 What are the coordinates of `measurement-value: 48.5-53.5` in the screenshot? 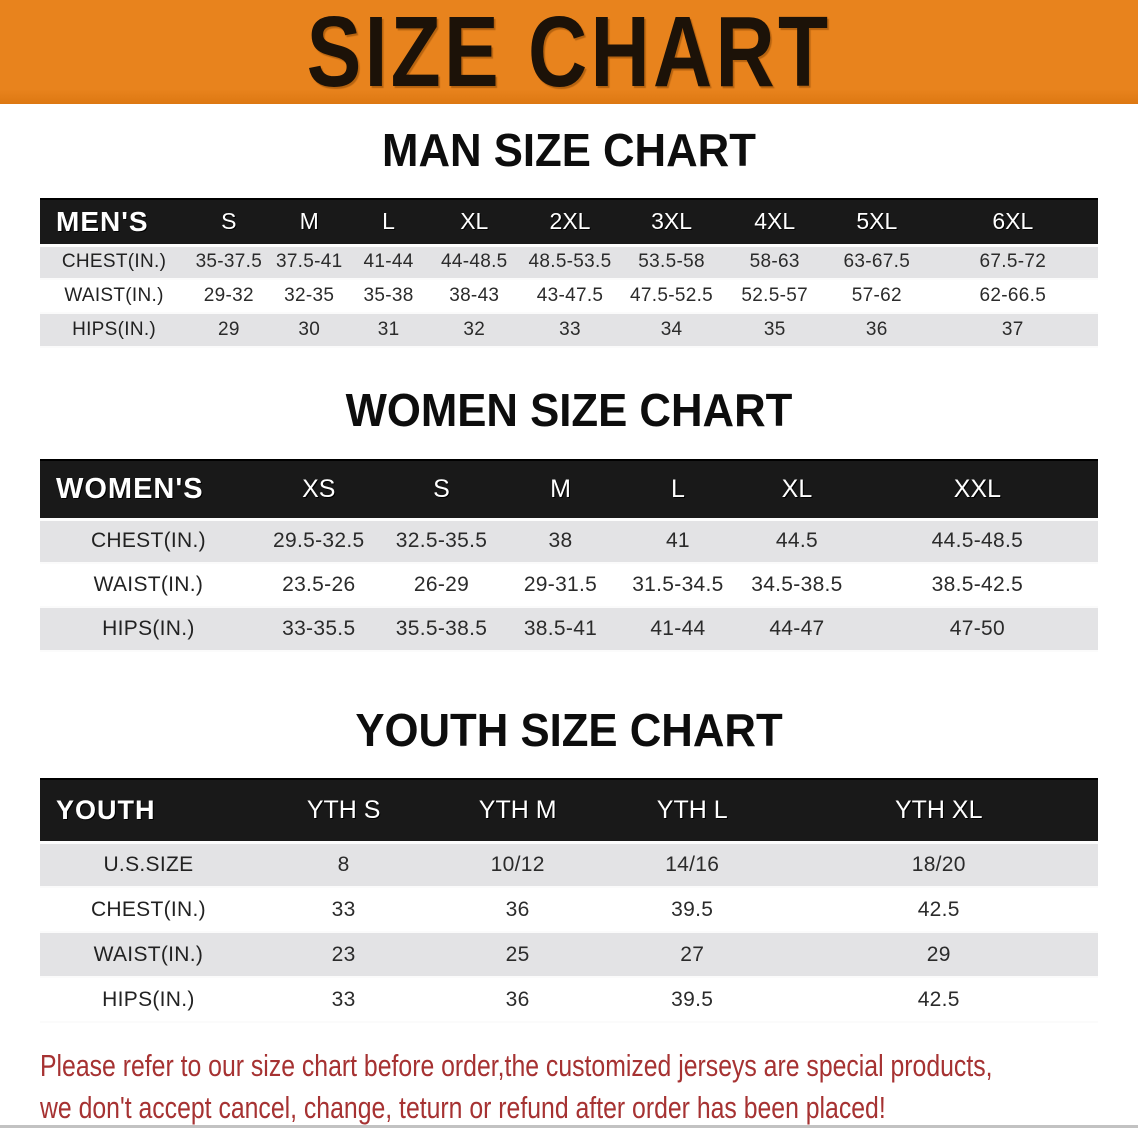 It's located at (570, 262).